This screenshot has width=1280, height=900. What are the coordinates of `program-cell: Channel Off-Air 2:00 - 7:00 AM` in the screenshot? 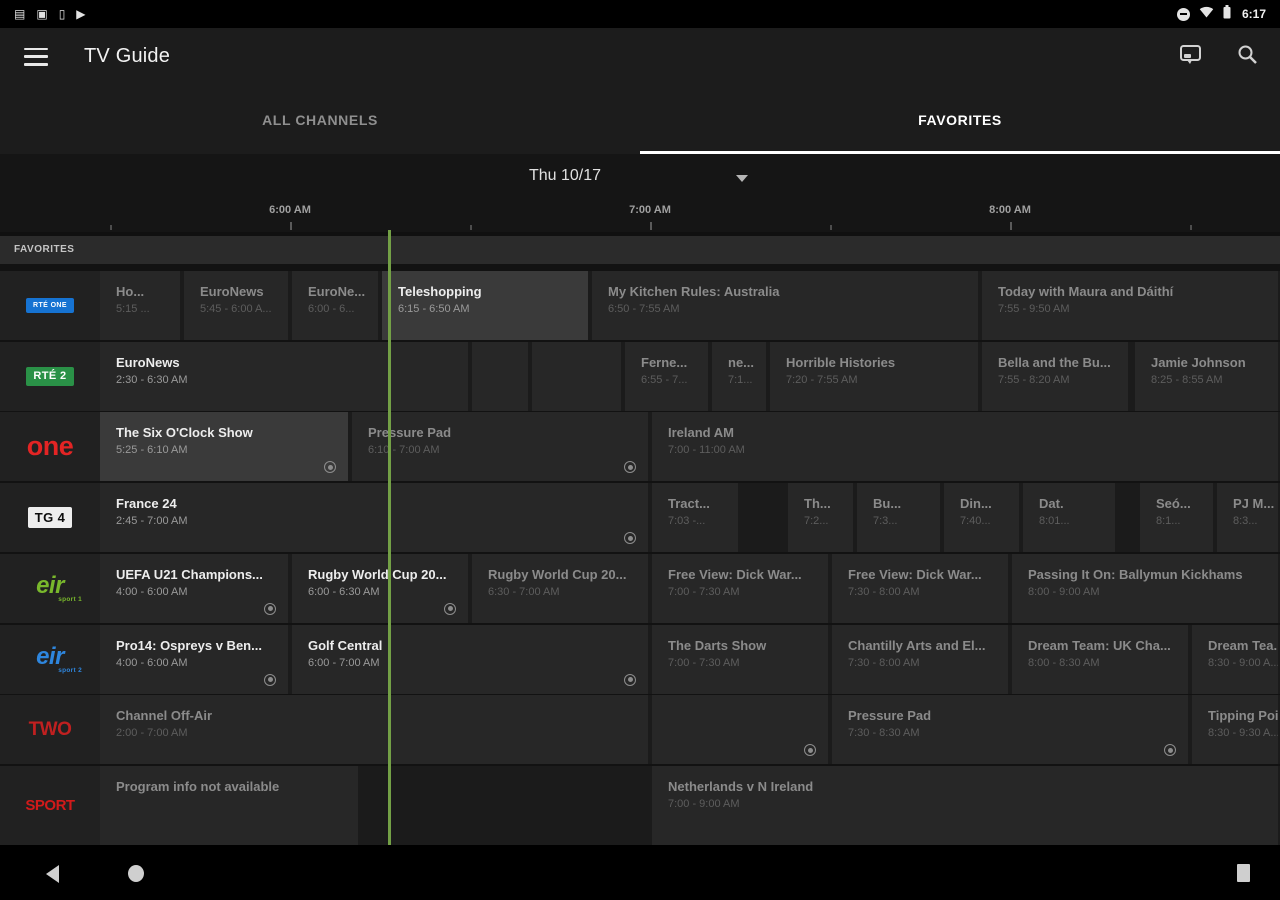 It's located at (374, 730).